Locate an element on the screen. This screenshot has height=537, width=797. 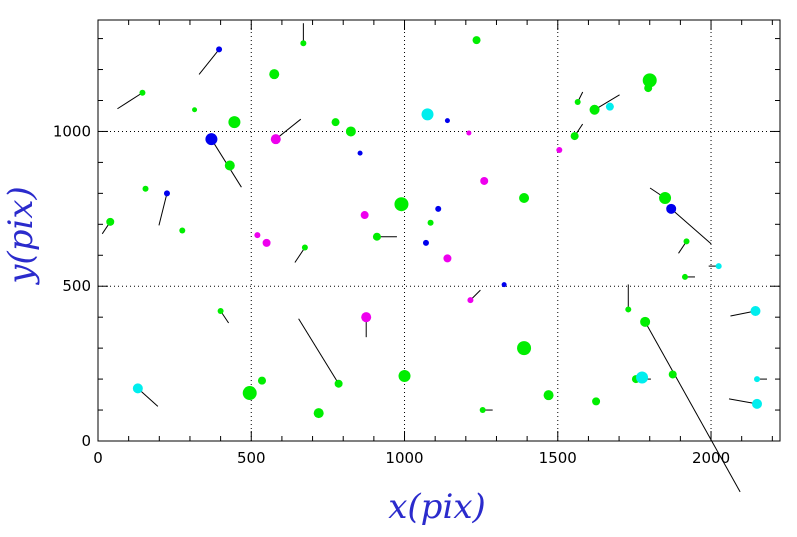
y-axis-label: y(pix) is located at coordinates (21, 236).